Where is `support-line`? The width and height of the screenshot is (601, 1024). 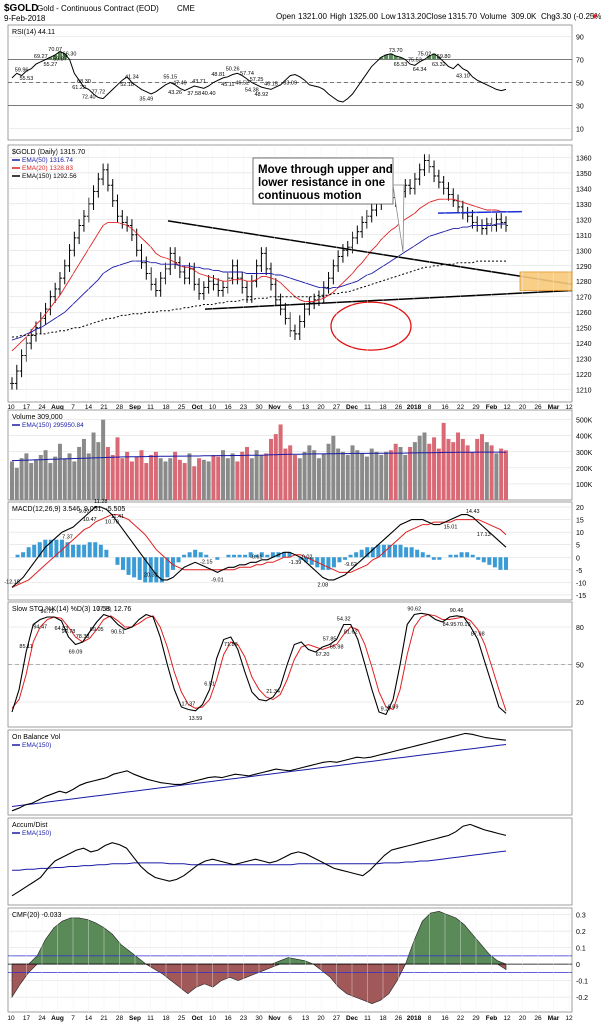 support-line is located at coordinates (480, 212).